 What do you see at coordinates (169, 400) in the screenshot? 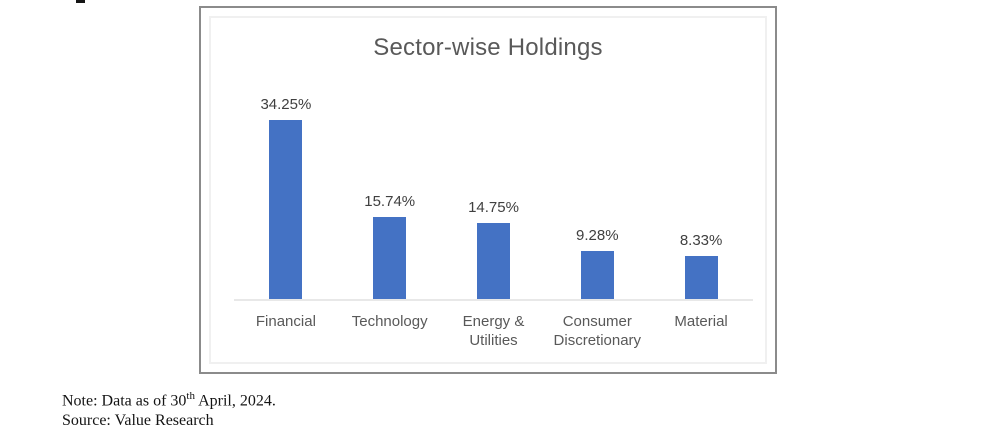
I see `note-line: Note: Data as of 30th April, 2024.` at bounding box center [169, 400].